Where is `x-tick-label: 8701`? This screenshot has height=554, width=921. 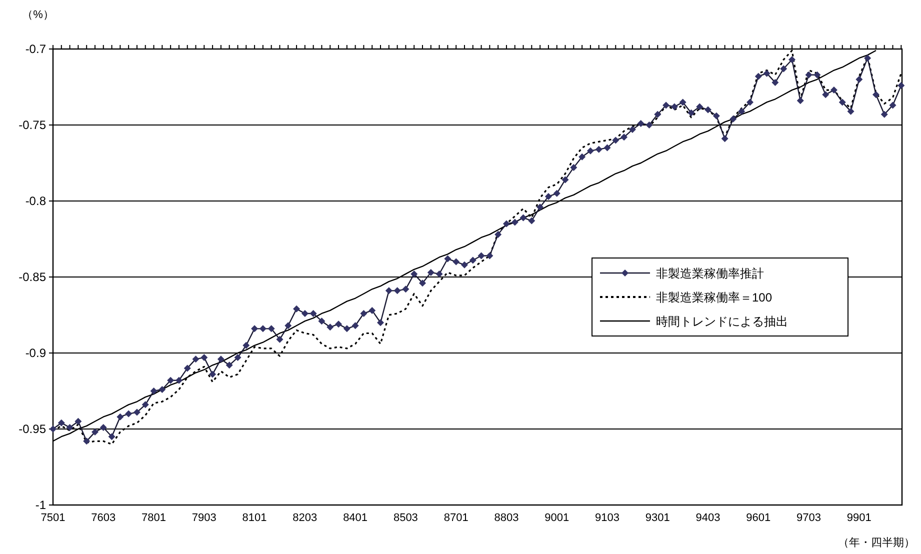
x-tick-label: 8701 is located at coordinates (456, 518).